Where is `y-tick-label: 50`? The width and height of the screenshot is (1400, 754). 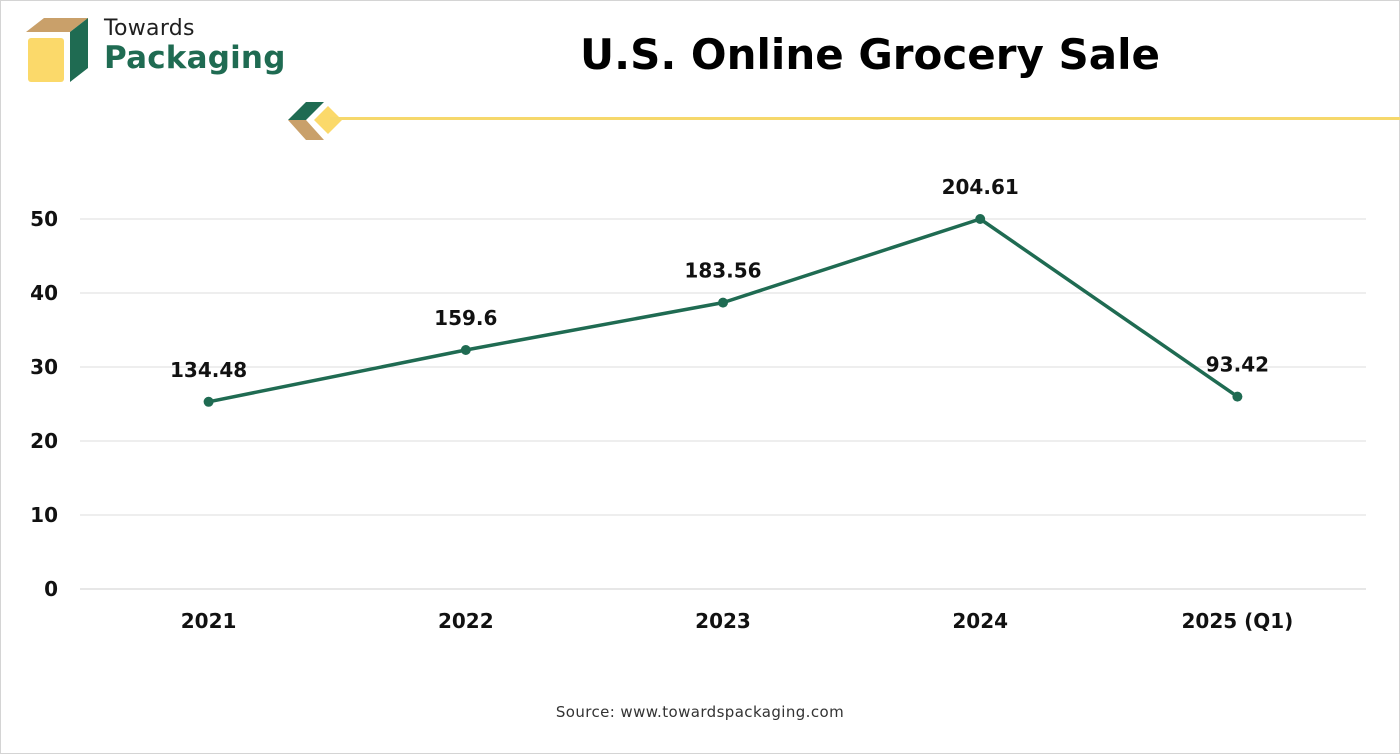
y-tick-label: 50 is located at coordinates (44, 219).